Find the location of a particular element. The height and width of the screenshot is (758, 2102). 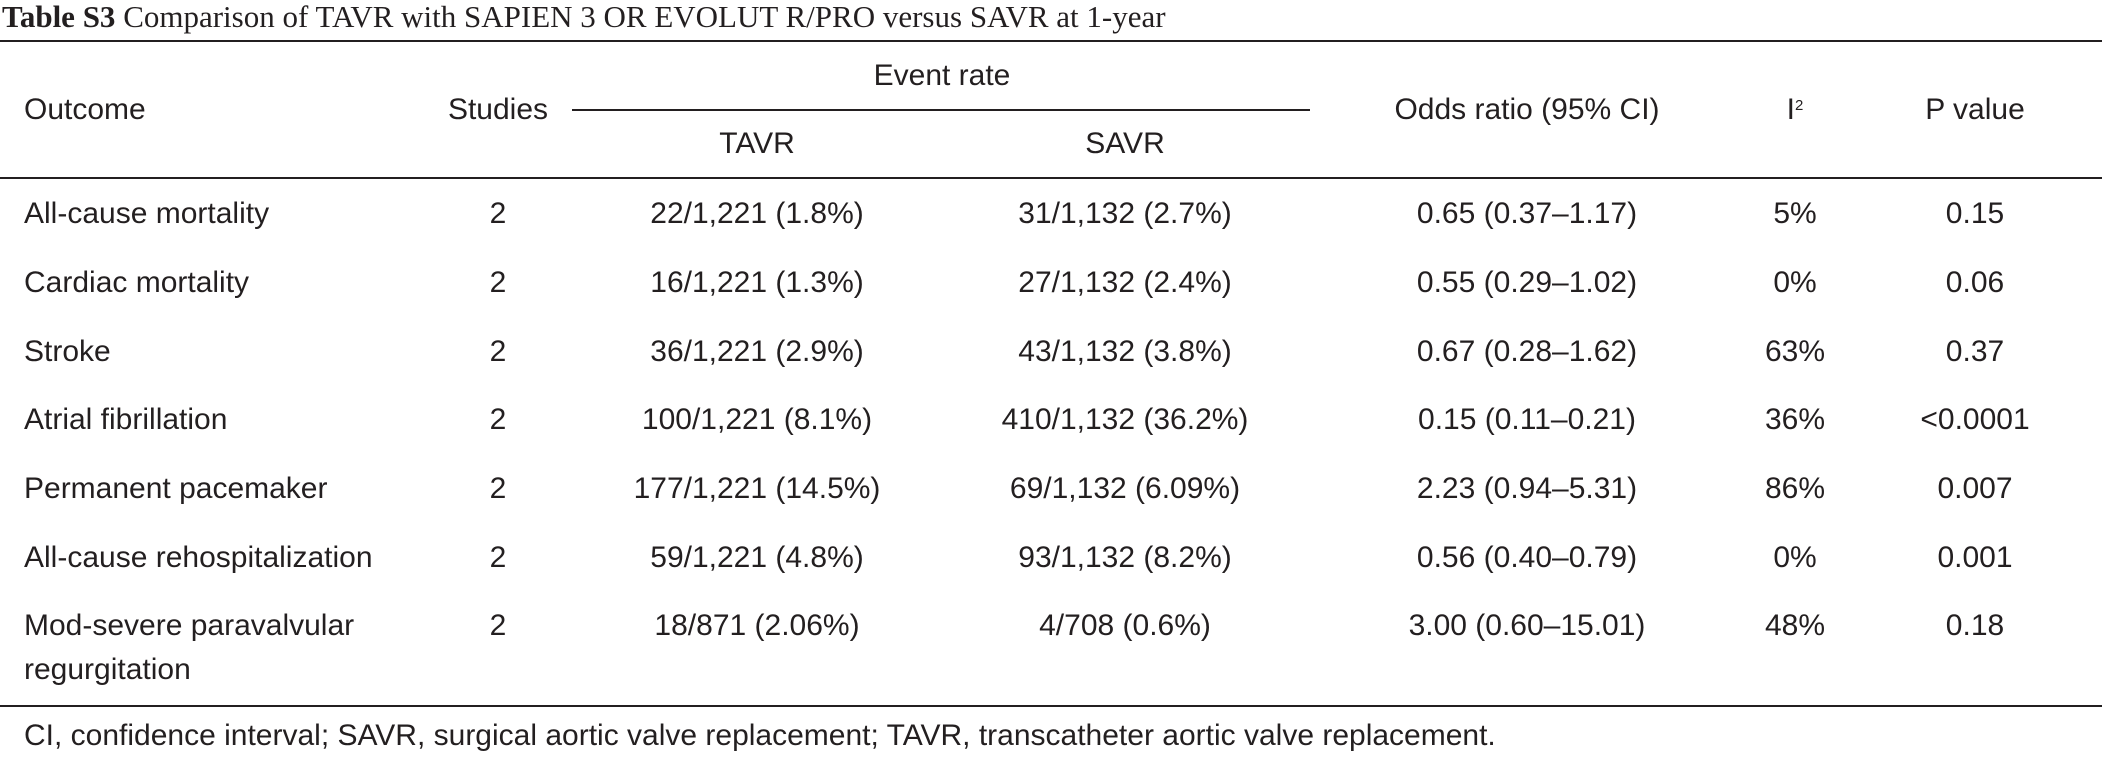

cell-outcome: Stroke is located at coordinates (67, 351).